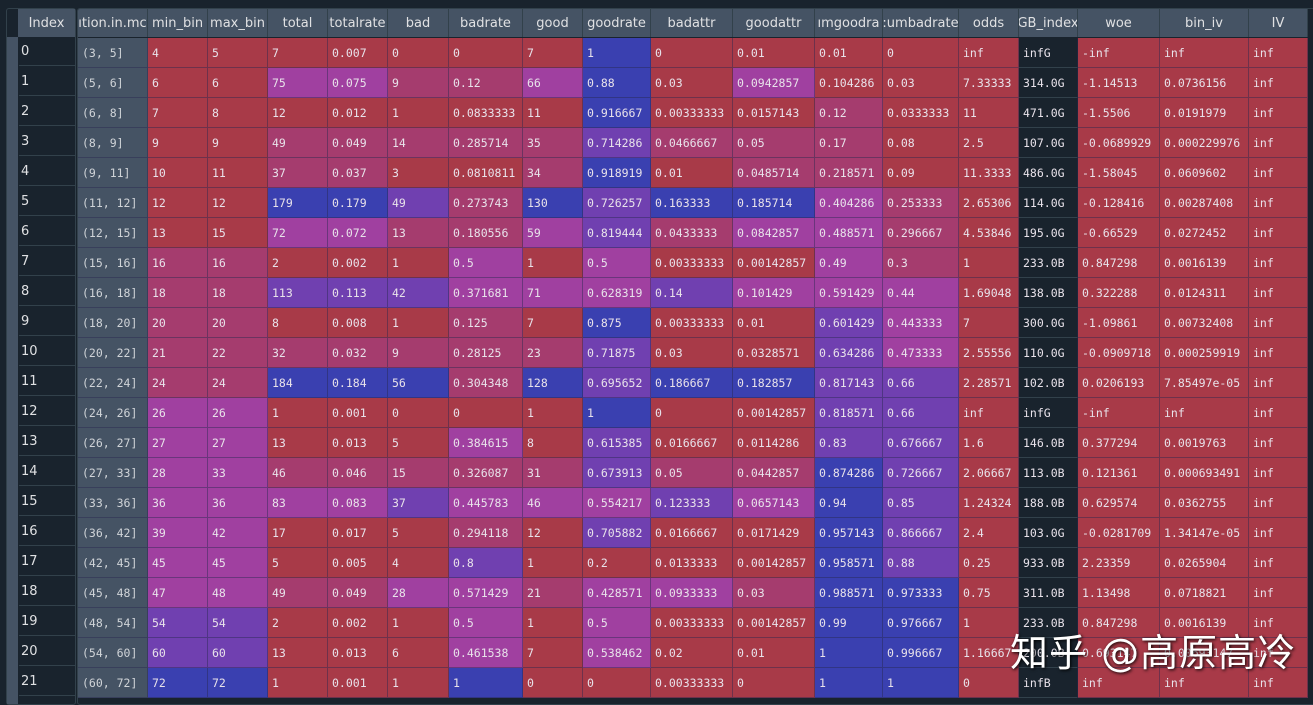 Image resolution: width=1313 pixels, height=705 pixels. Describe the element at coordinates (238, 203) in the screenshot. I see `cell-max_bin: 12` at that location.